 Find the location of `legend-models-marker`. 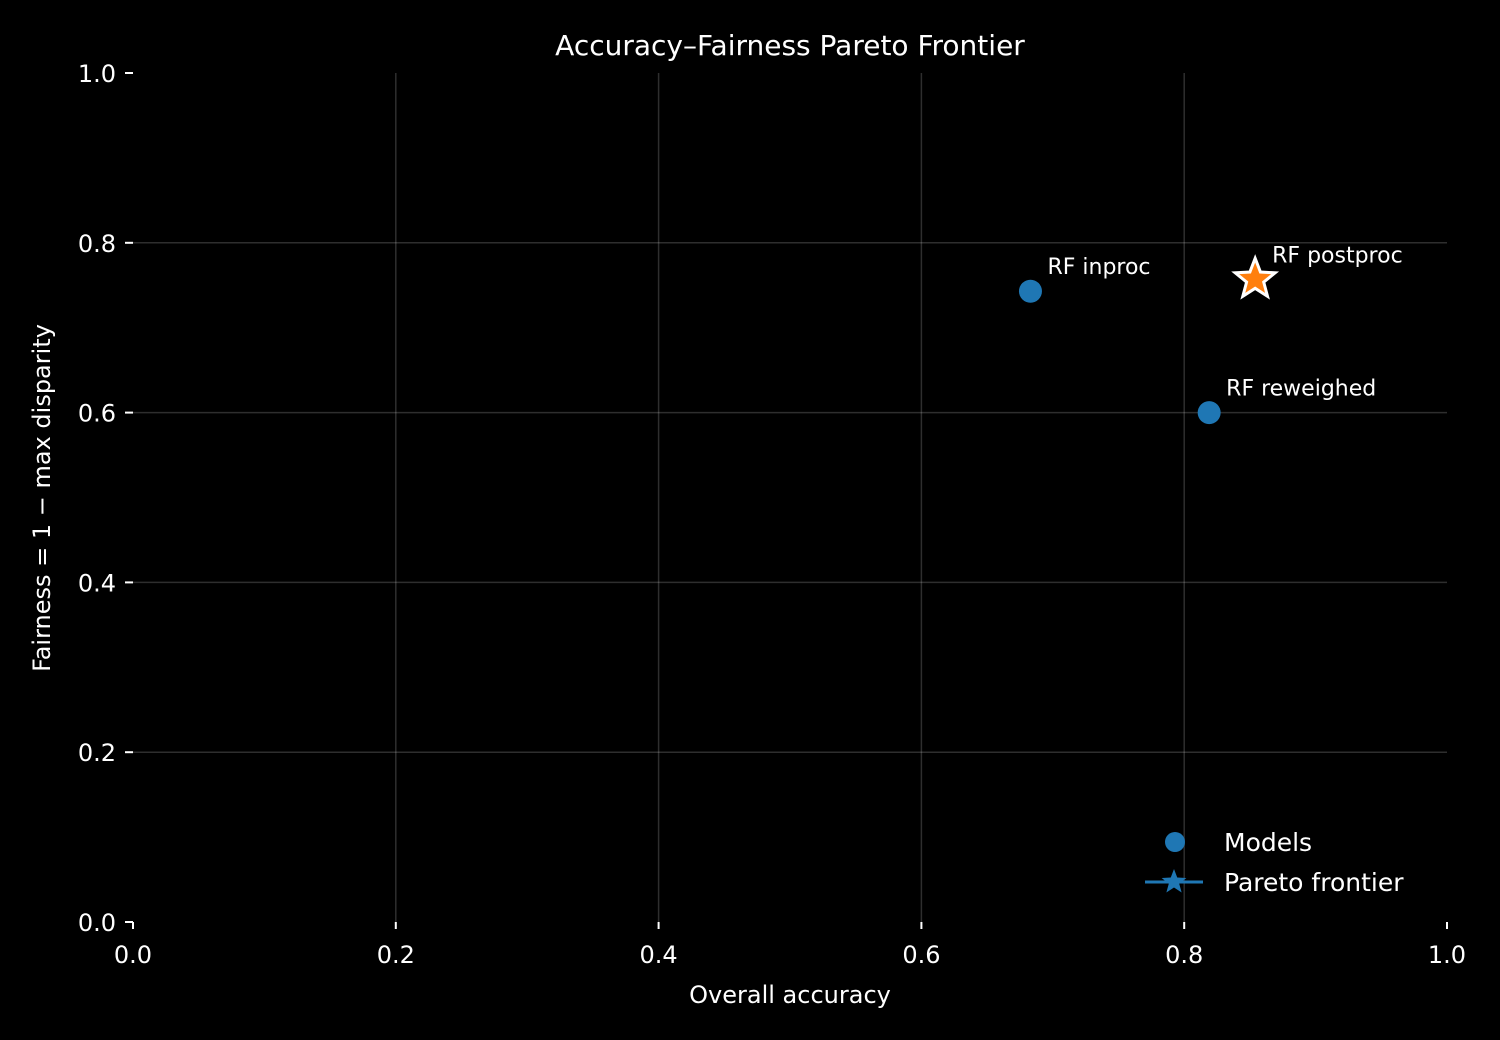

legend-models-marker is located at coordinates (1175, 842).